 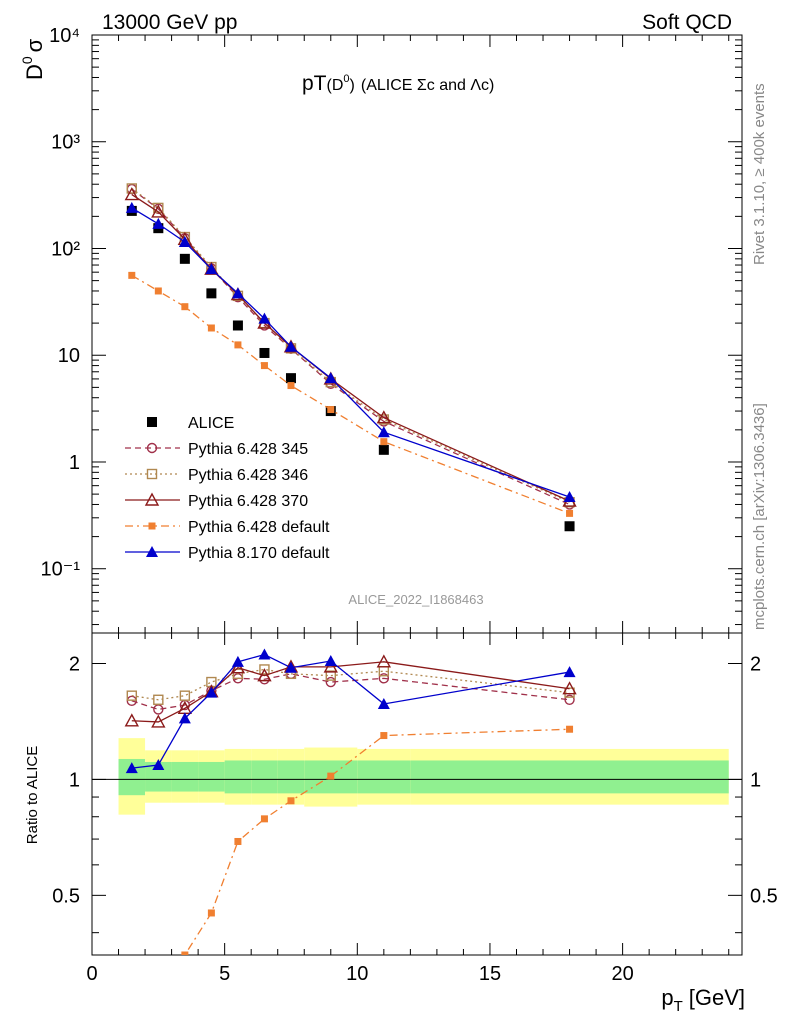 What do you see at coordinates (764, 896) in the screenshot?
I see `ratio-y-tick-label-right: 0.5` at bounding box center [764, 896].